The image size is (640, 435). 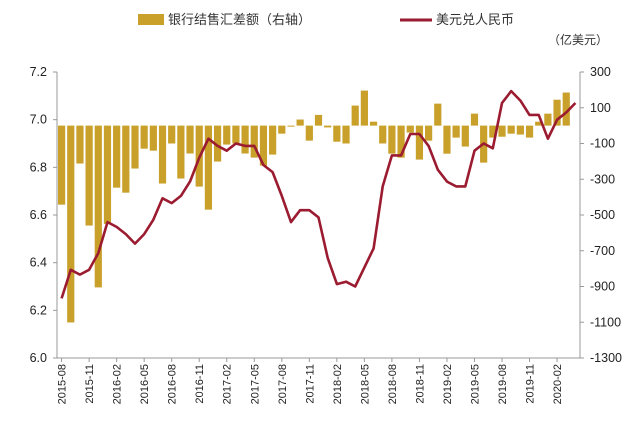 What do you see at coordinates (606, 358) in the screenshot?
I see `right-tick-label: -1300` at bounding box center [606, 358].